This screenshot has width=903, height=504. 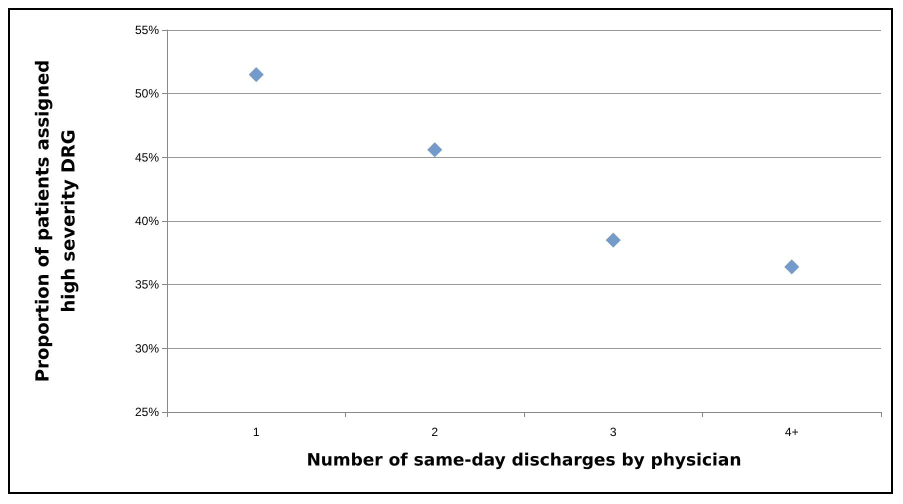 I want to click on y-axis-title: Proportion of patients assigned high severity DRG, so click(x=56, y=221).